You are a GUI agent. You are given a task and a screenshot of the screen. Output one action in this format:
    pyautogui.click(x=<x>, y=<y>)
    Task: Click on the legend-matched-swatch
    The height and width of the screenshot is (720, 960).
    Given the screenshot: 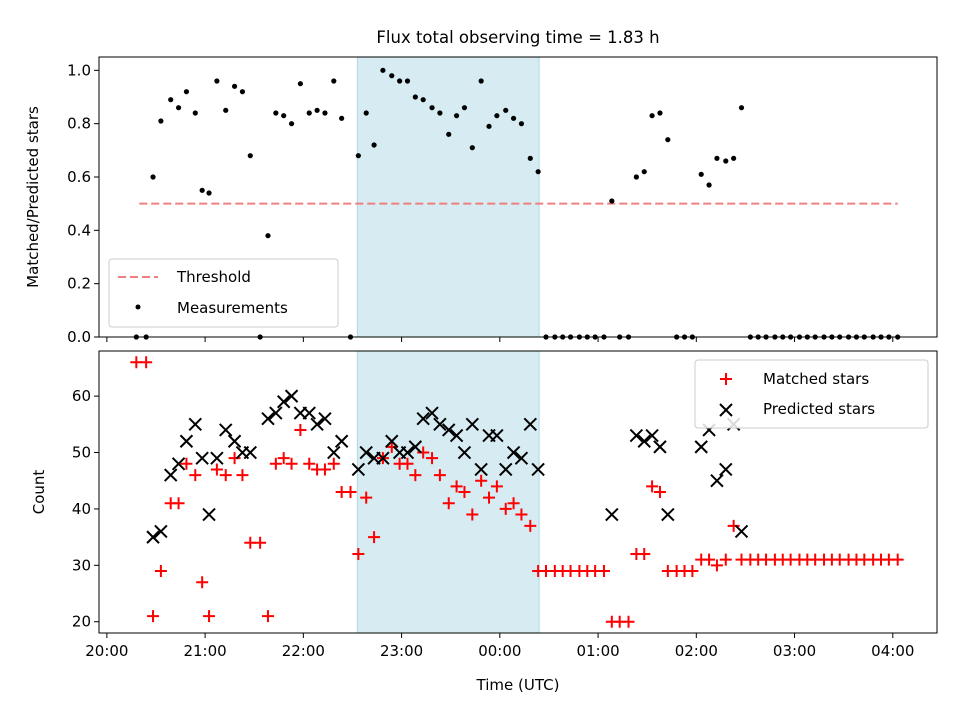 What is the action you would take?
    pyautogui.click(x=726, y=379)
    